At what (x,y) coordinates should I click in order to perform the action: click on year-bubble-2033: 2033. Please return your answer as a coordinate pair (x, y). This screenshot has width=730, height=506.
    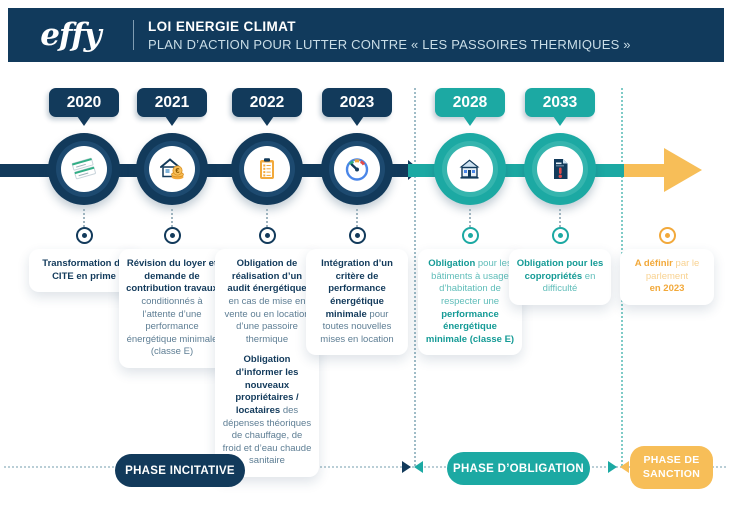
    Looking at the image, I should click on (560, 107).